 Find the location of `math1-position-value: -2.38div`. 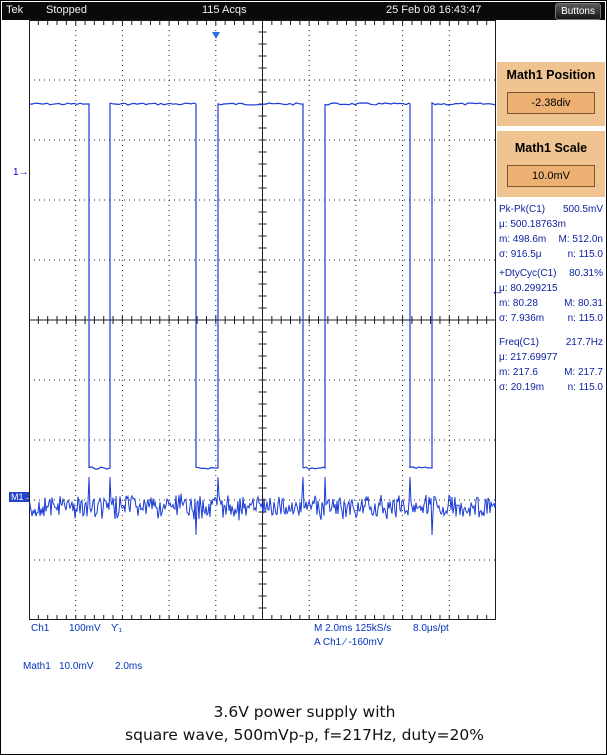

math1-position-value: -2.38div is located at coordinates (551, 103).